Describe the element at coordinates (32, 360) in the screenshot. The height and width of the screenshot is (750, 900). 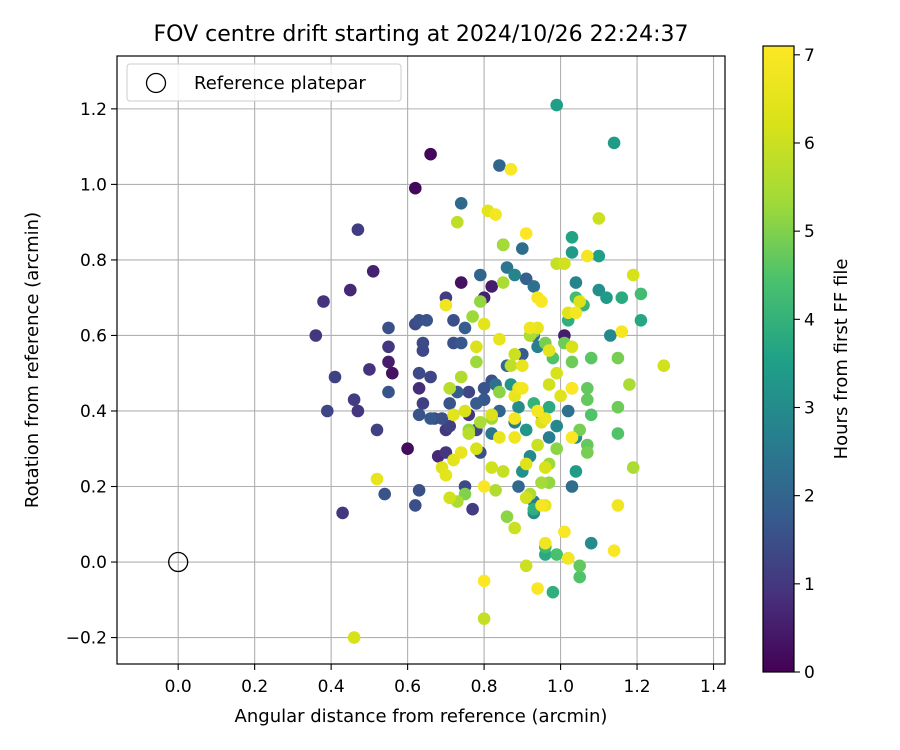
I see `y-axis-label: Rotation from reference (arcmin)` at that location.